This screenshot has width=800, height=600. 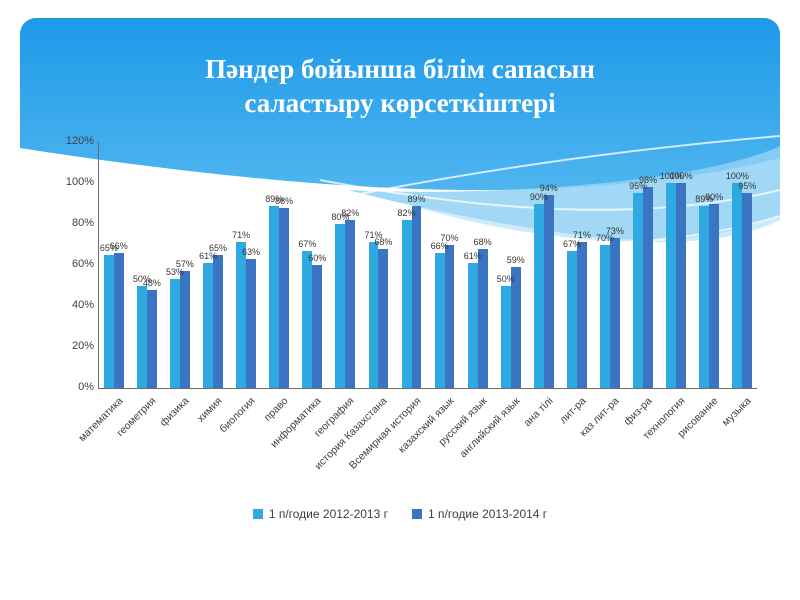 I want to click on x-category-label: физика, so click(x=174, y=412).